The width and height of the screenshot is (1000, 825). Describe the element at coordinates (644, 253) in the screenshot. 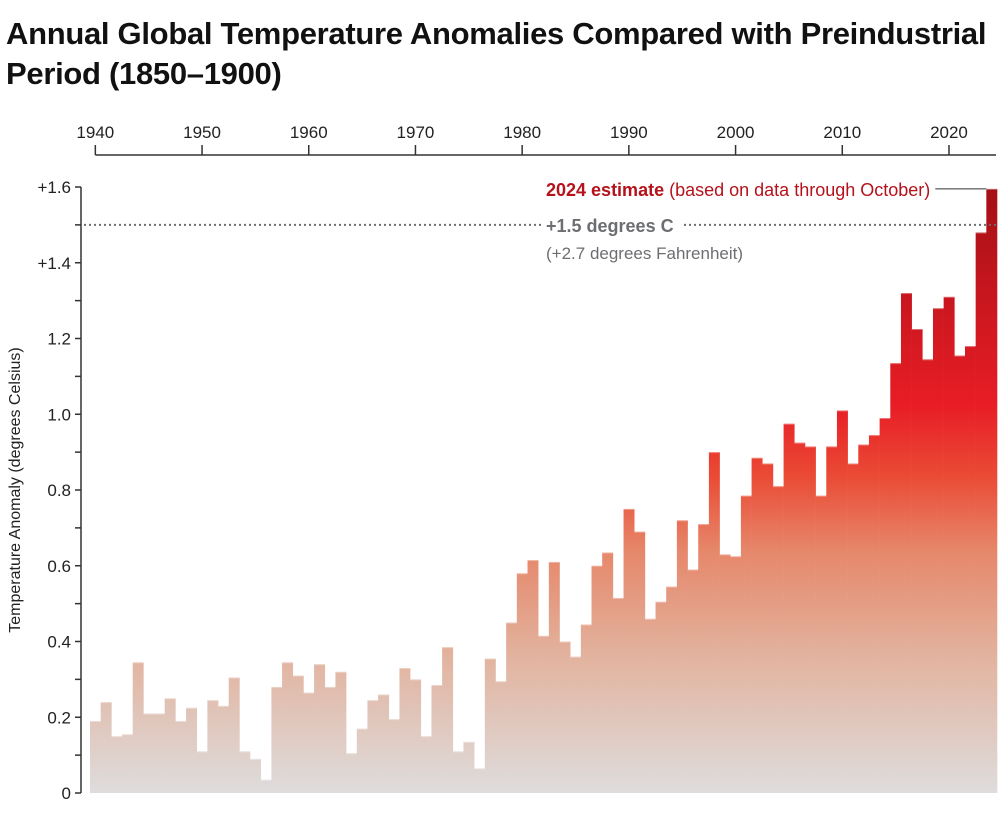

I see `reference-sublabel: (+2.7 degrees Fahrenheit)` at that location.